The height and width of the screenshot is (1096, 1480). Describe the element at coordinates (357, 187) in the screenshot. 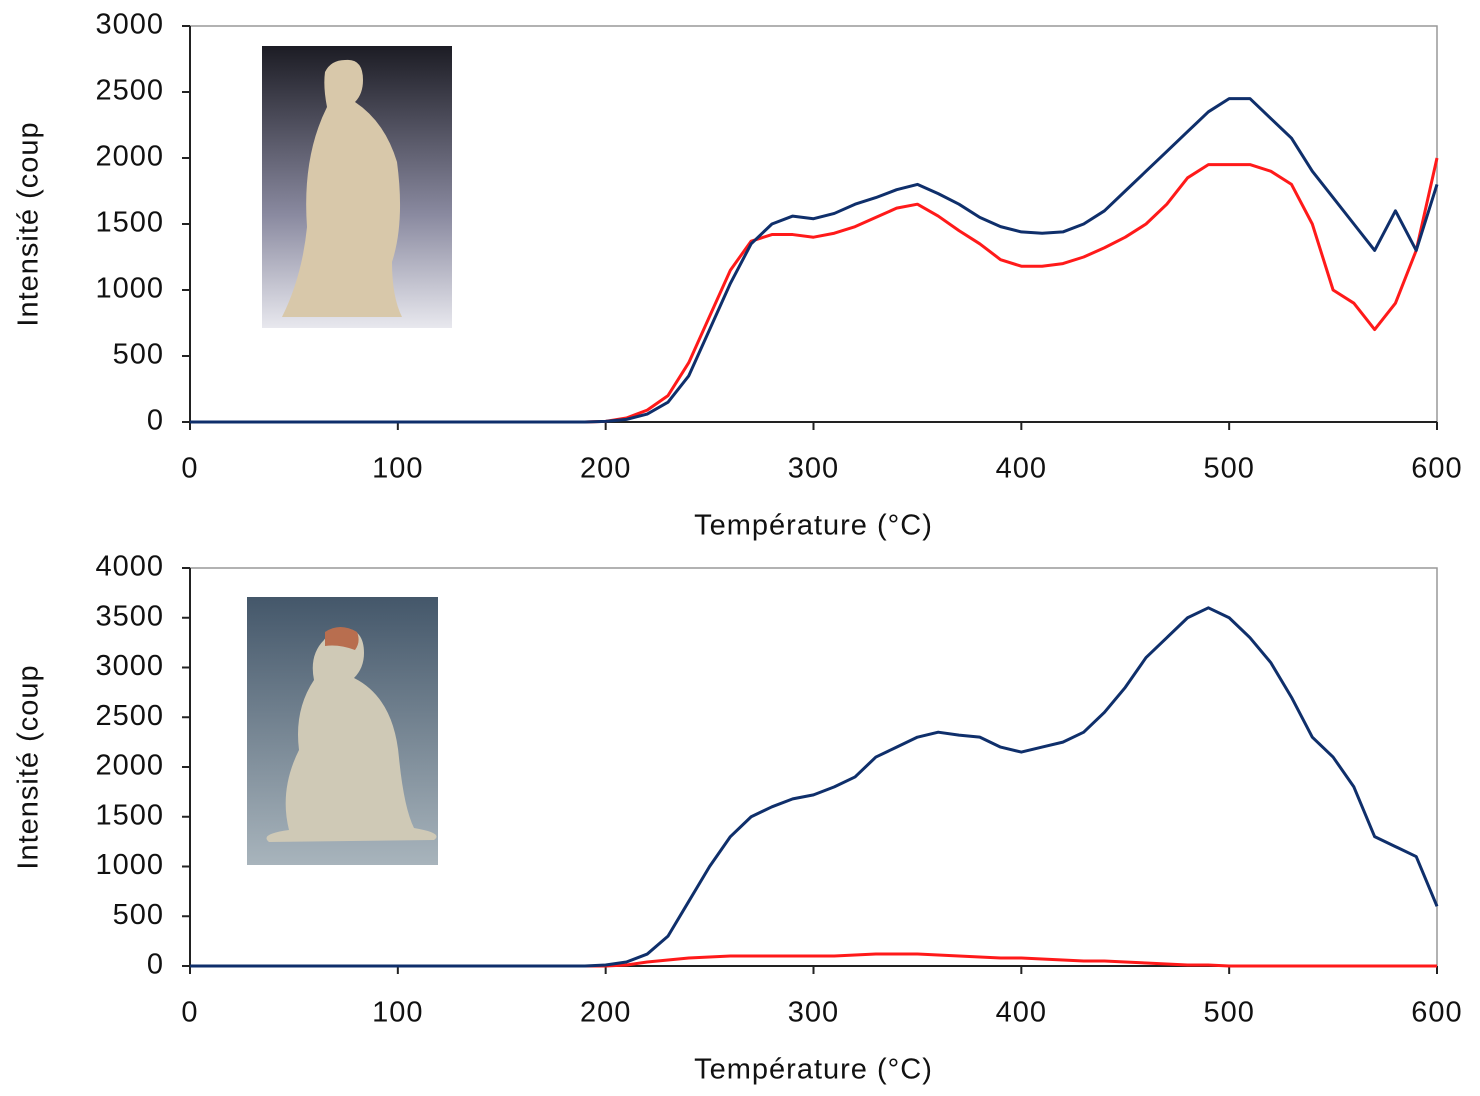

I see `photo-standing-figure` at that location.